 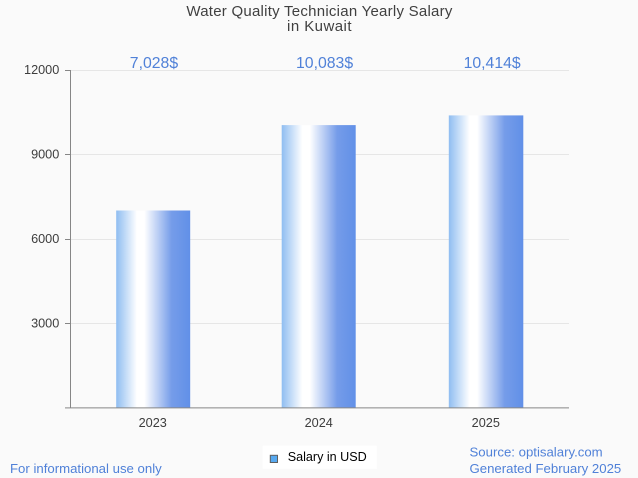 What do you see at coordinates (45, 239) in the screenshot?
I see `svg-text: 6000` at bounding box center [45, 239].